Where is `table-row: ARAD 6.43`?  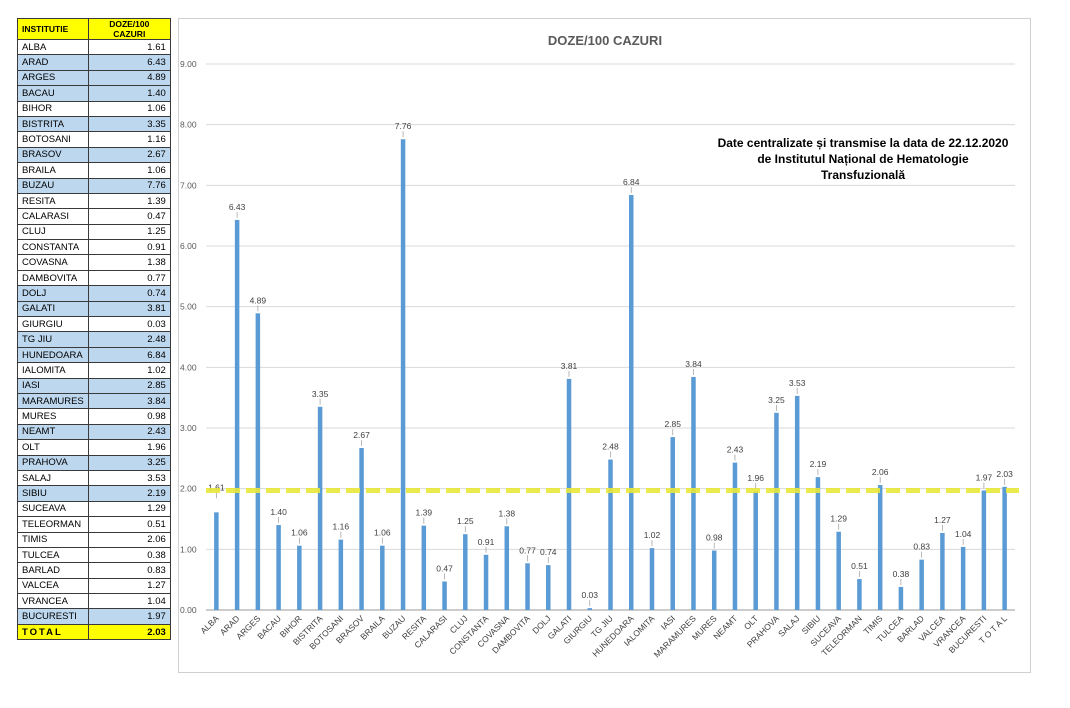
table-row: ARAD 6.43 is located at coordinates (94, 62).